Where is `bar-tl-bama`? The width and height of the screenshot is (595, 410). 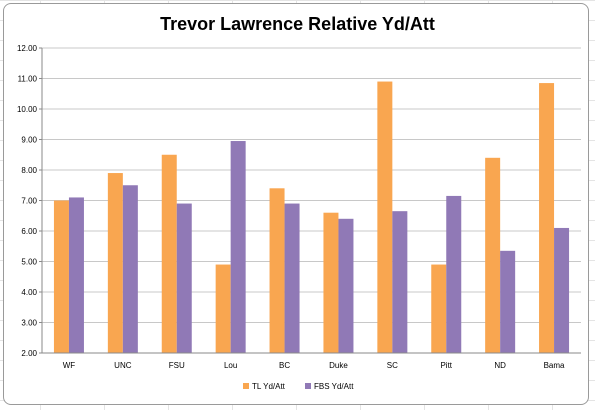
bar-tl-bama is located at coordinates (547, 218).